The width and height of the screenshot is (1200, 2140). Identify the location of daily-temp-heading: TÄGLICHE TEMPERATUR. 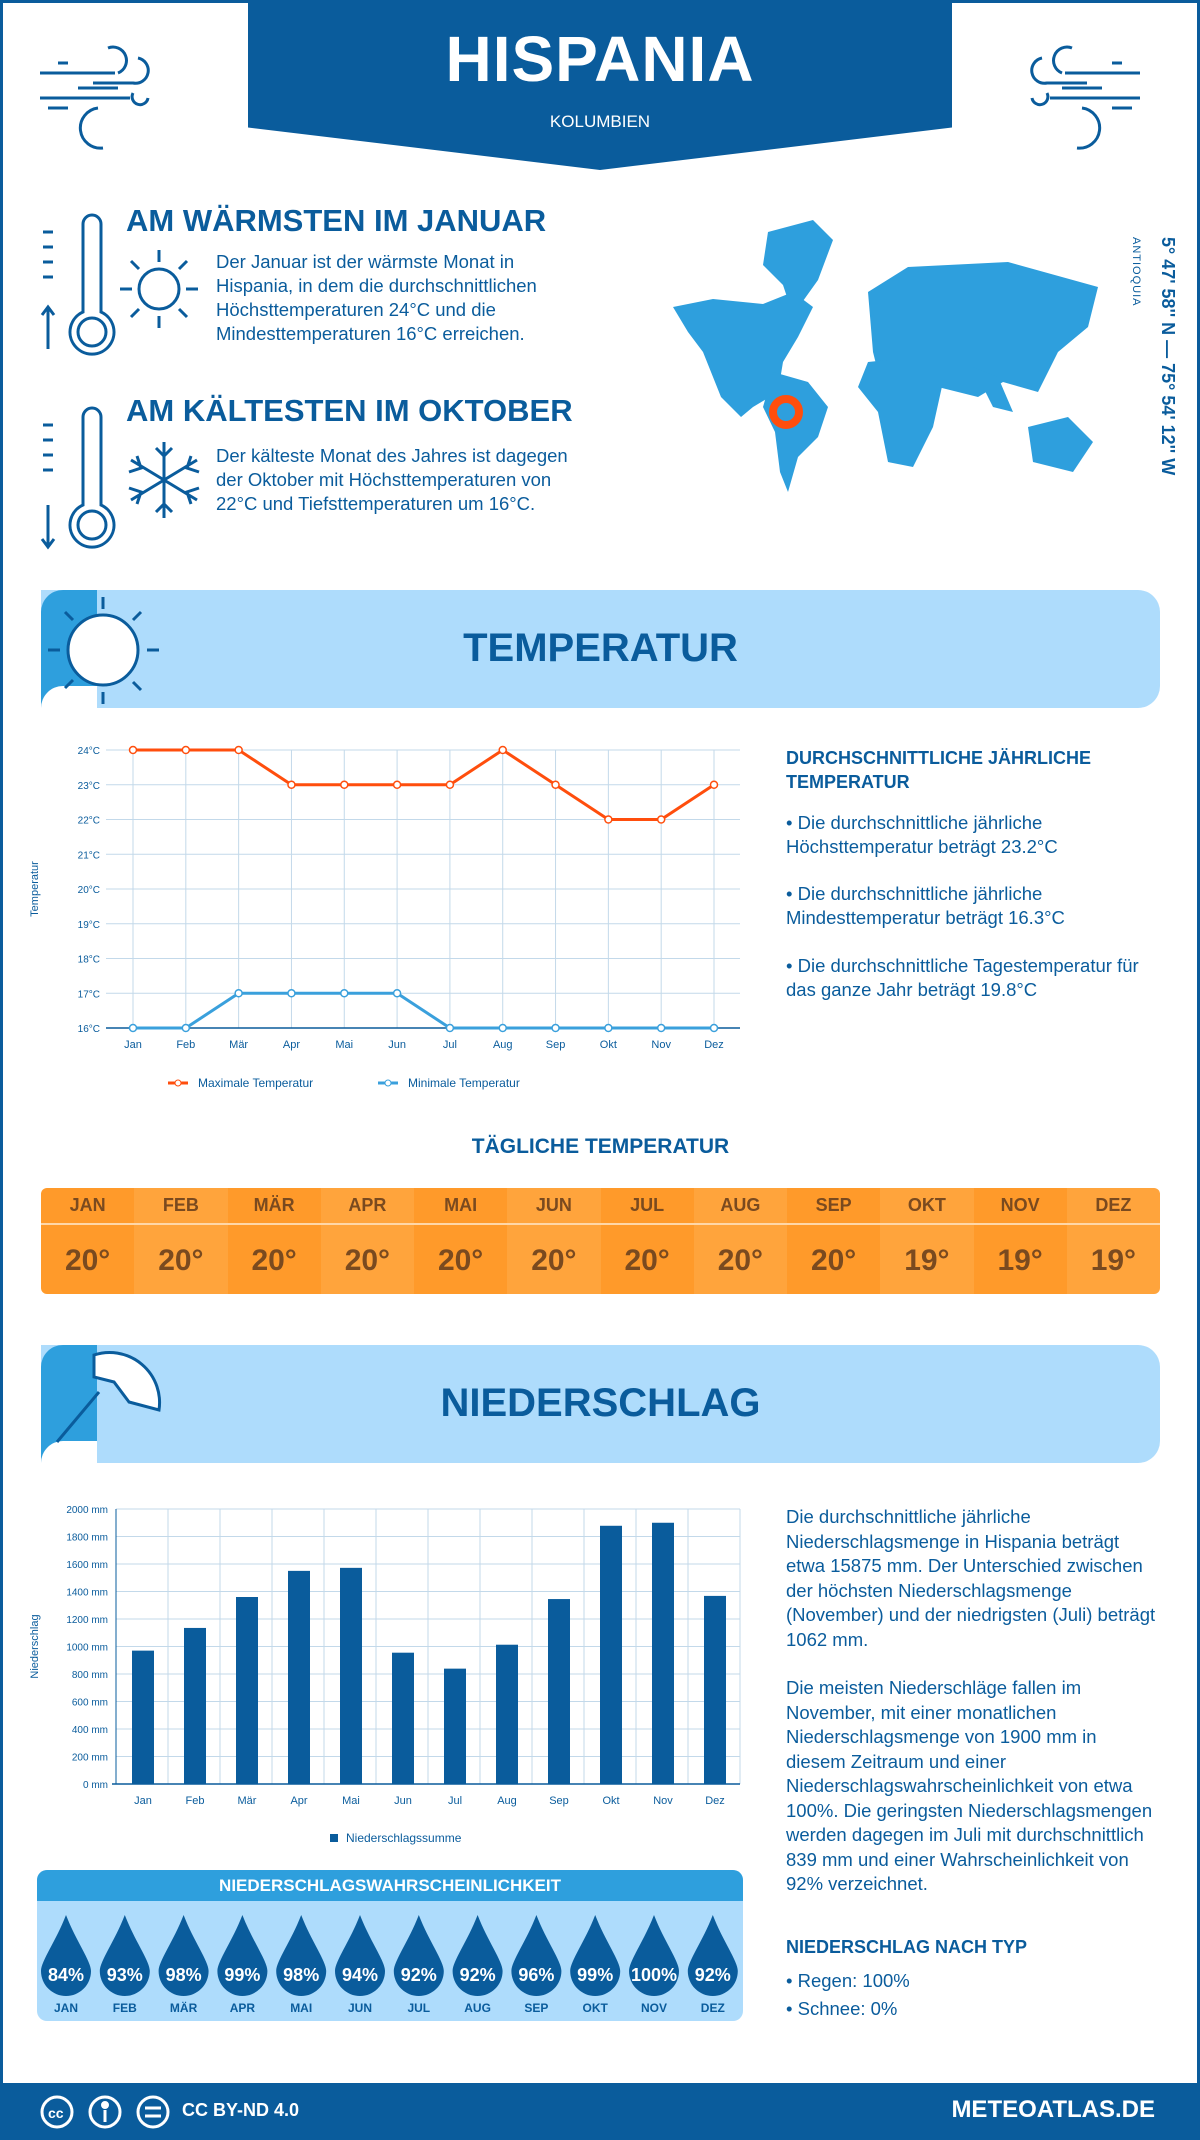
(600, 1146).